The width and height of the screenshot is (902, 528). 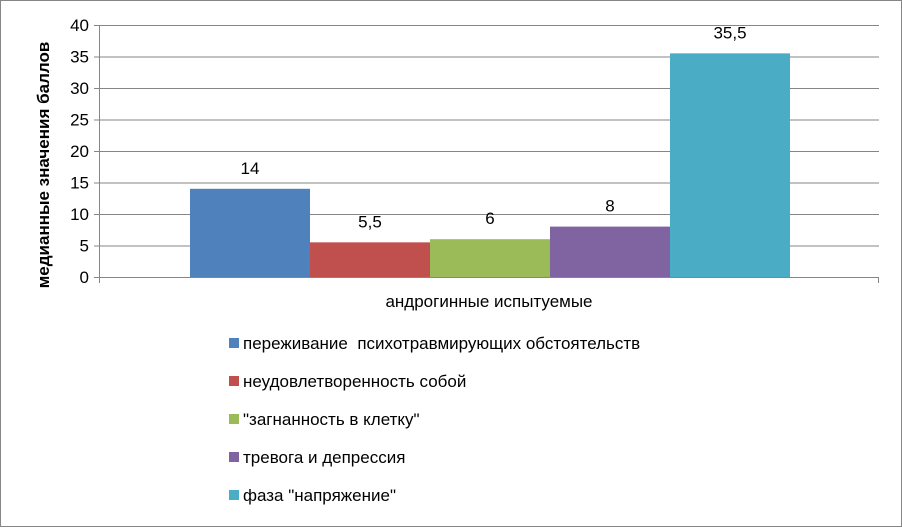 What do you see at coordinates (331, 419) in the screenshot?
I see `legend-entry: "загнанность в клетку"` at bounding box center [331, 419].